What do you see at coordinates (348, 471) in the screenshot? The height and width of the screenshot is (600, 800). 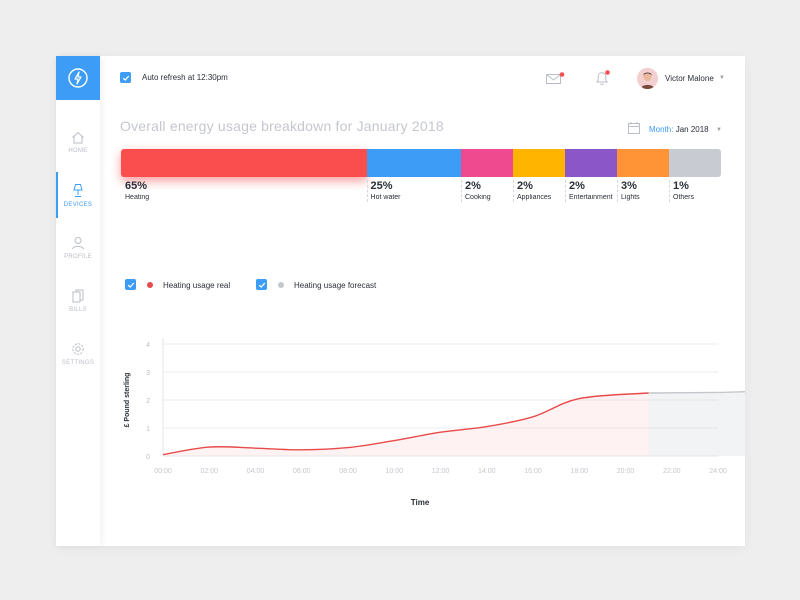 I see `x-tick-label: 08:00` at bounding box center [348, 471].